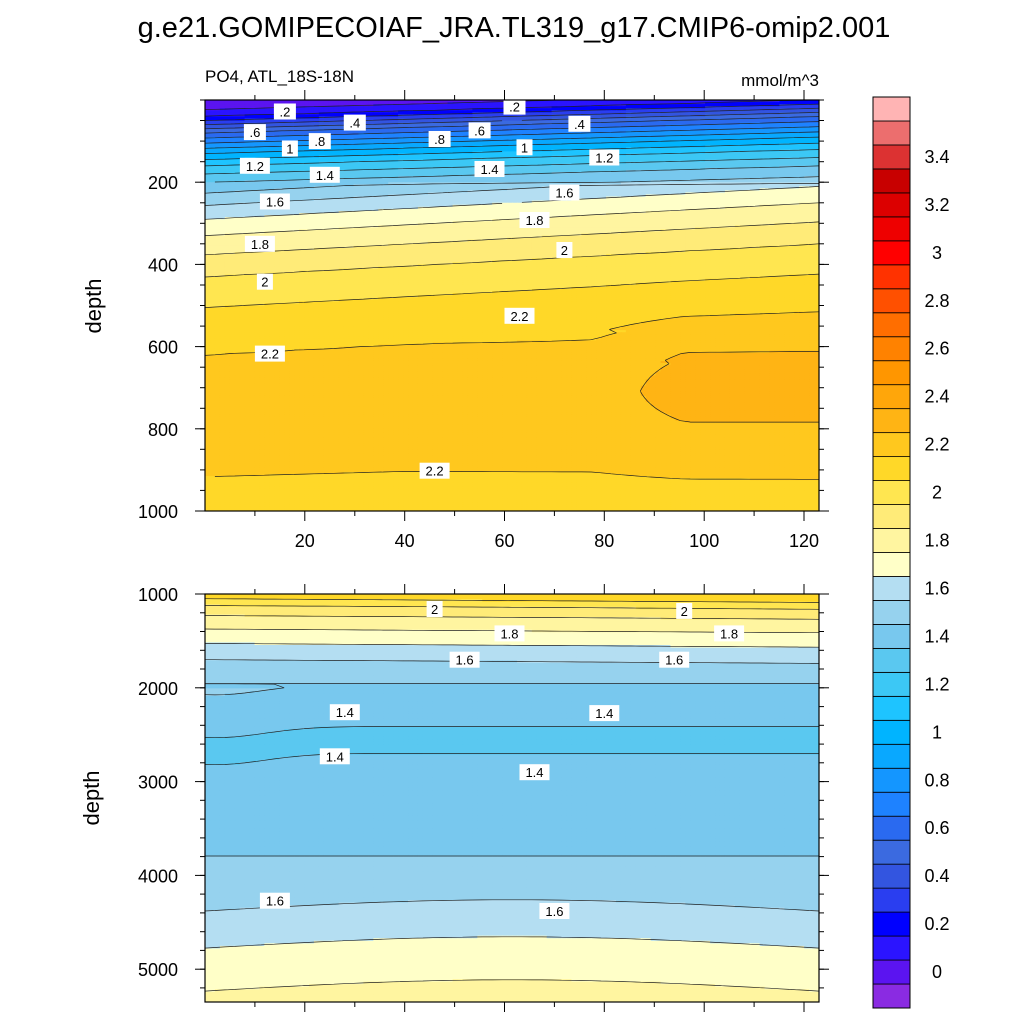  What do you see at coordinates (937, 732) in the screenshot?
I see `colorbar-label: 1` at bounding box center [937, 732].